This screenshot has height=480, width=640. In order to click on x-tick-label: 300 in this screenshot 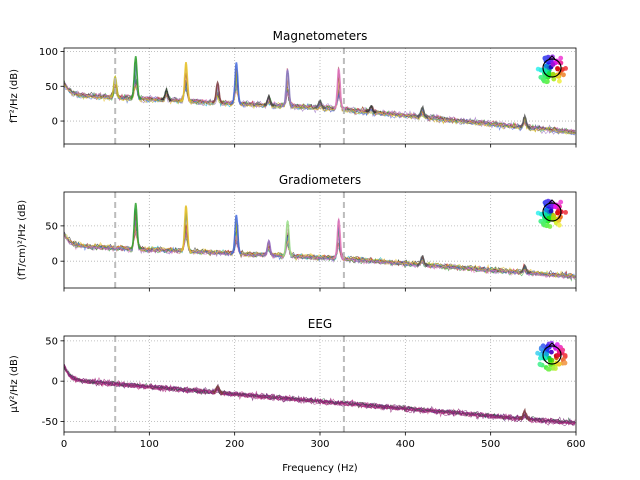, I will do `click(319, 444)`.